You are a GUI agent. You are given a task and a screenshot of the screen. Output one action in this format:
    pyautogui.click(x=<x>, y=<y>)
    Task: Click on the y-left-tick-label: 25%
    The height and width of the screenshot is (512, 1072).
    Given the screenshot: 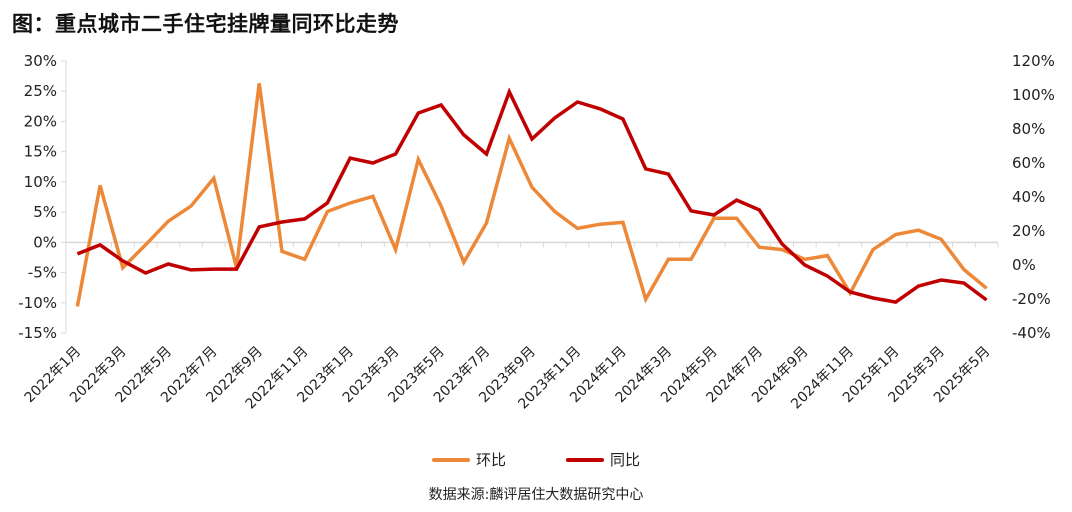 What is the action you would take?
    pyautogui.click(x=40, y=91)
    